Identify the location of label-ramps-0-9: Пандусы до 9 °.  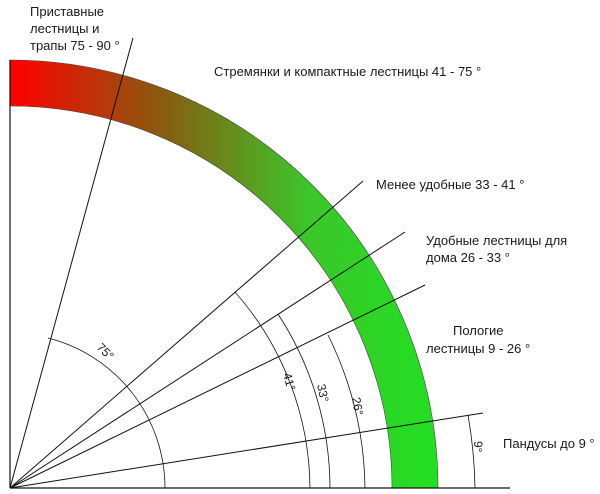
(549, 443).